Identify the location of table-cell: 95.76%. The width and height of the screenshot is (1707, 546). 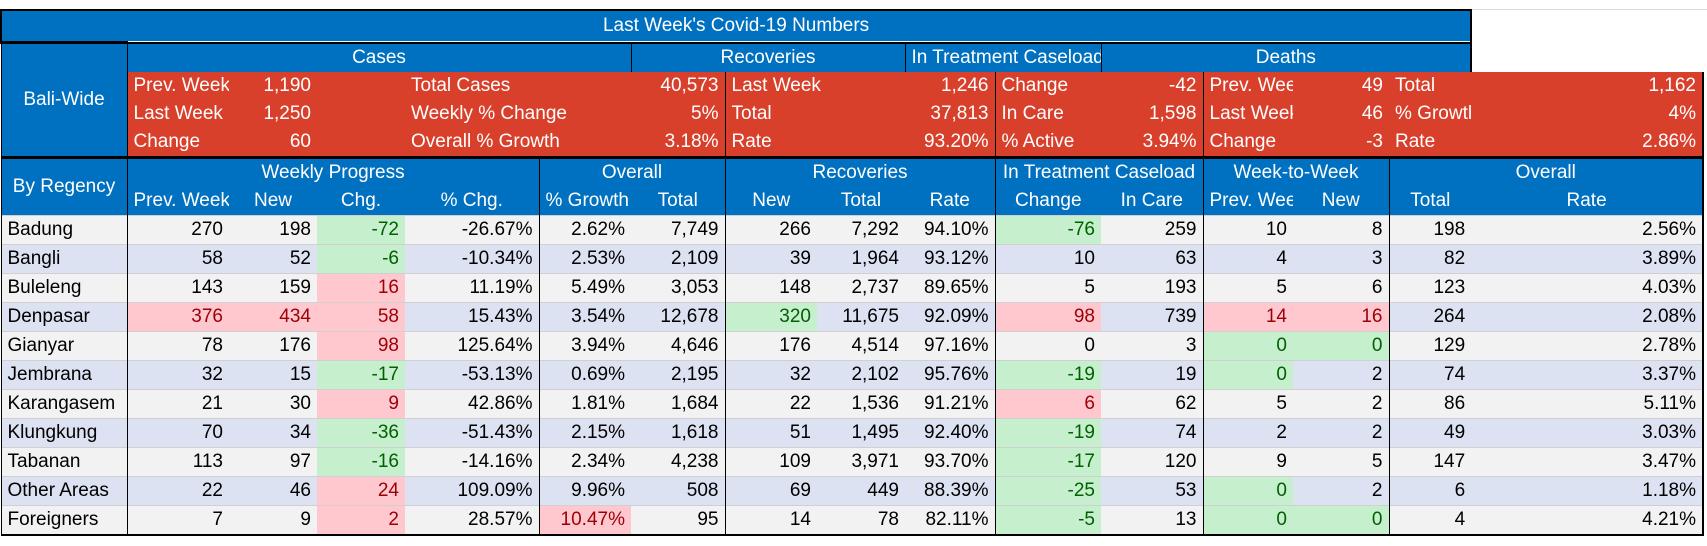
(950, 374).